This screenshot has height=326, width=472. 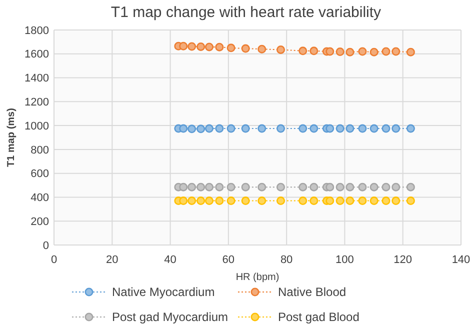 What do you see at coordinates (39, 174) in the screenshot?
I see `y-tick-label: 600` at bounding box center [39, 174].